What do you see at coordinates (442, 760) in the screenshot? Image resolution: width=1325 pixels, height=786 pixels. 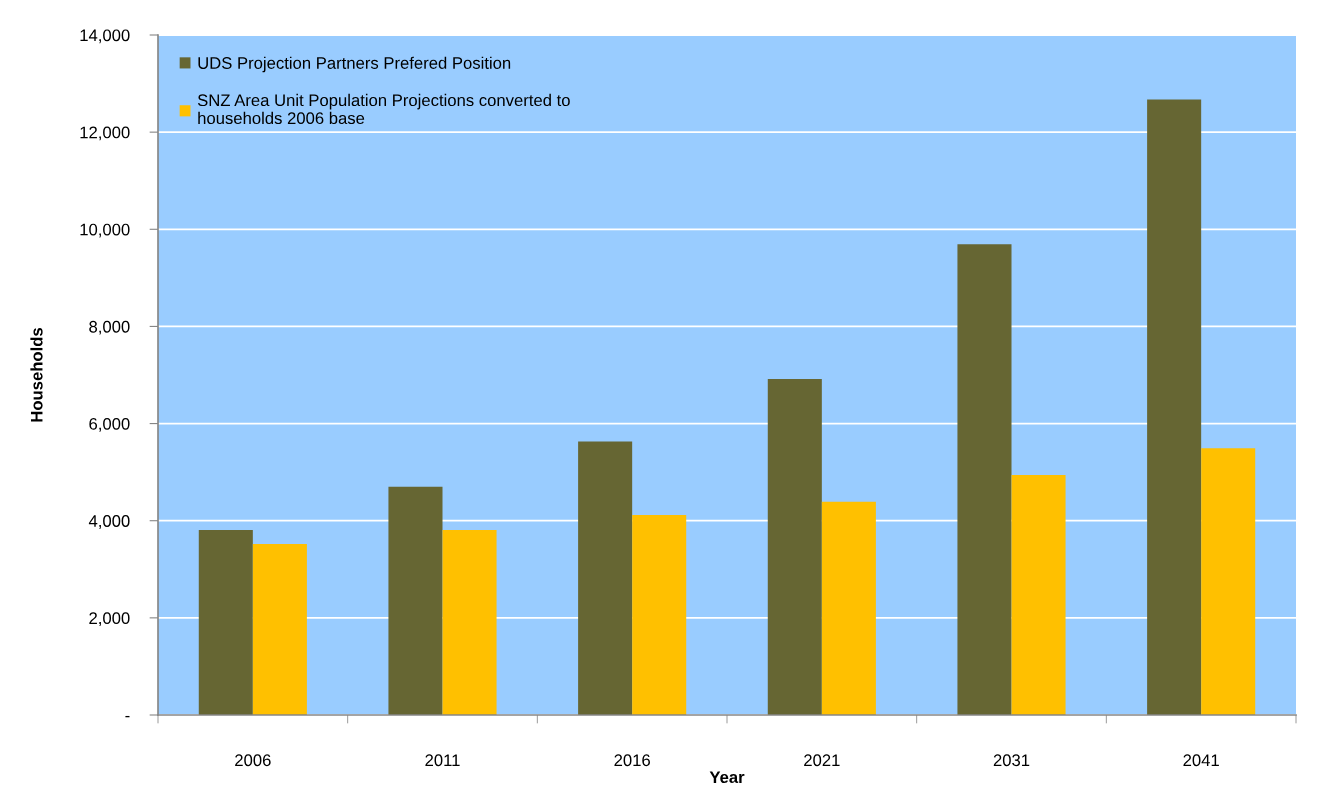 I see `x-tick-label: 2011` at bounding box center [442, 760].